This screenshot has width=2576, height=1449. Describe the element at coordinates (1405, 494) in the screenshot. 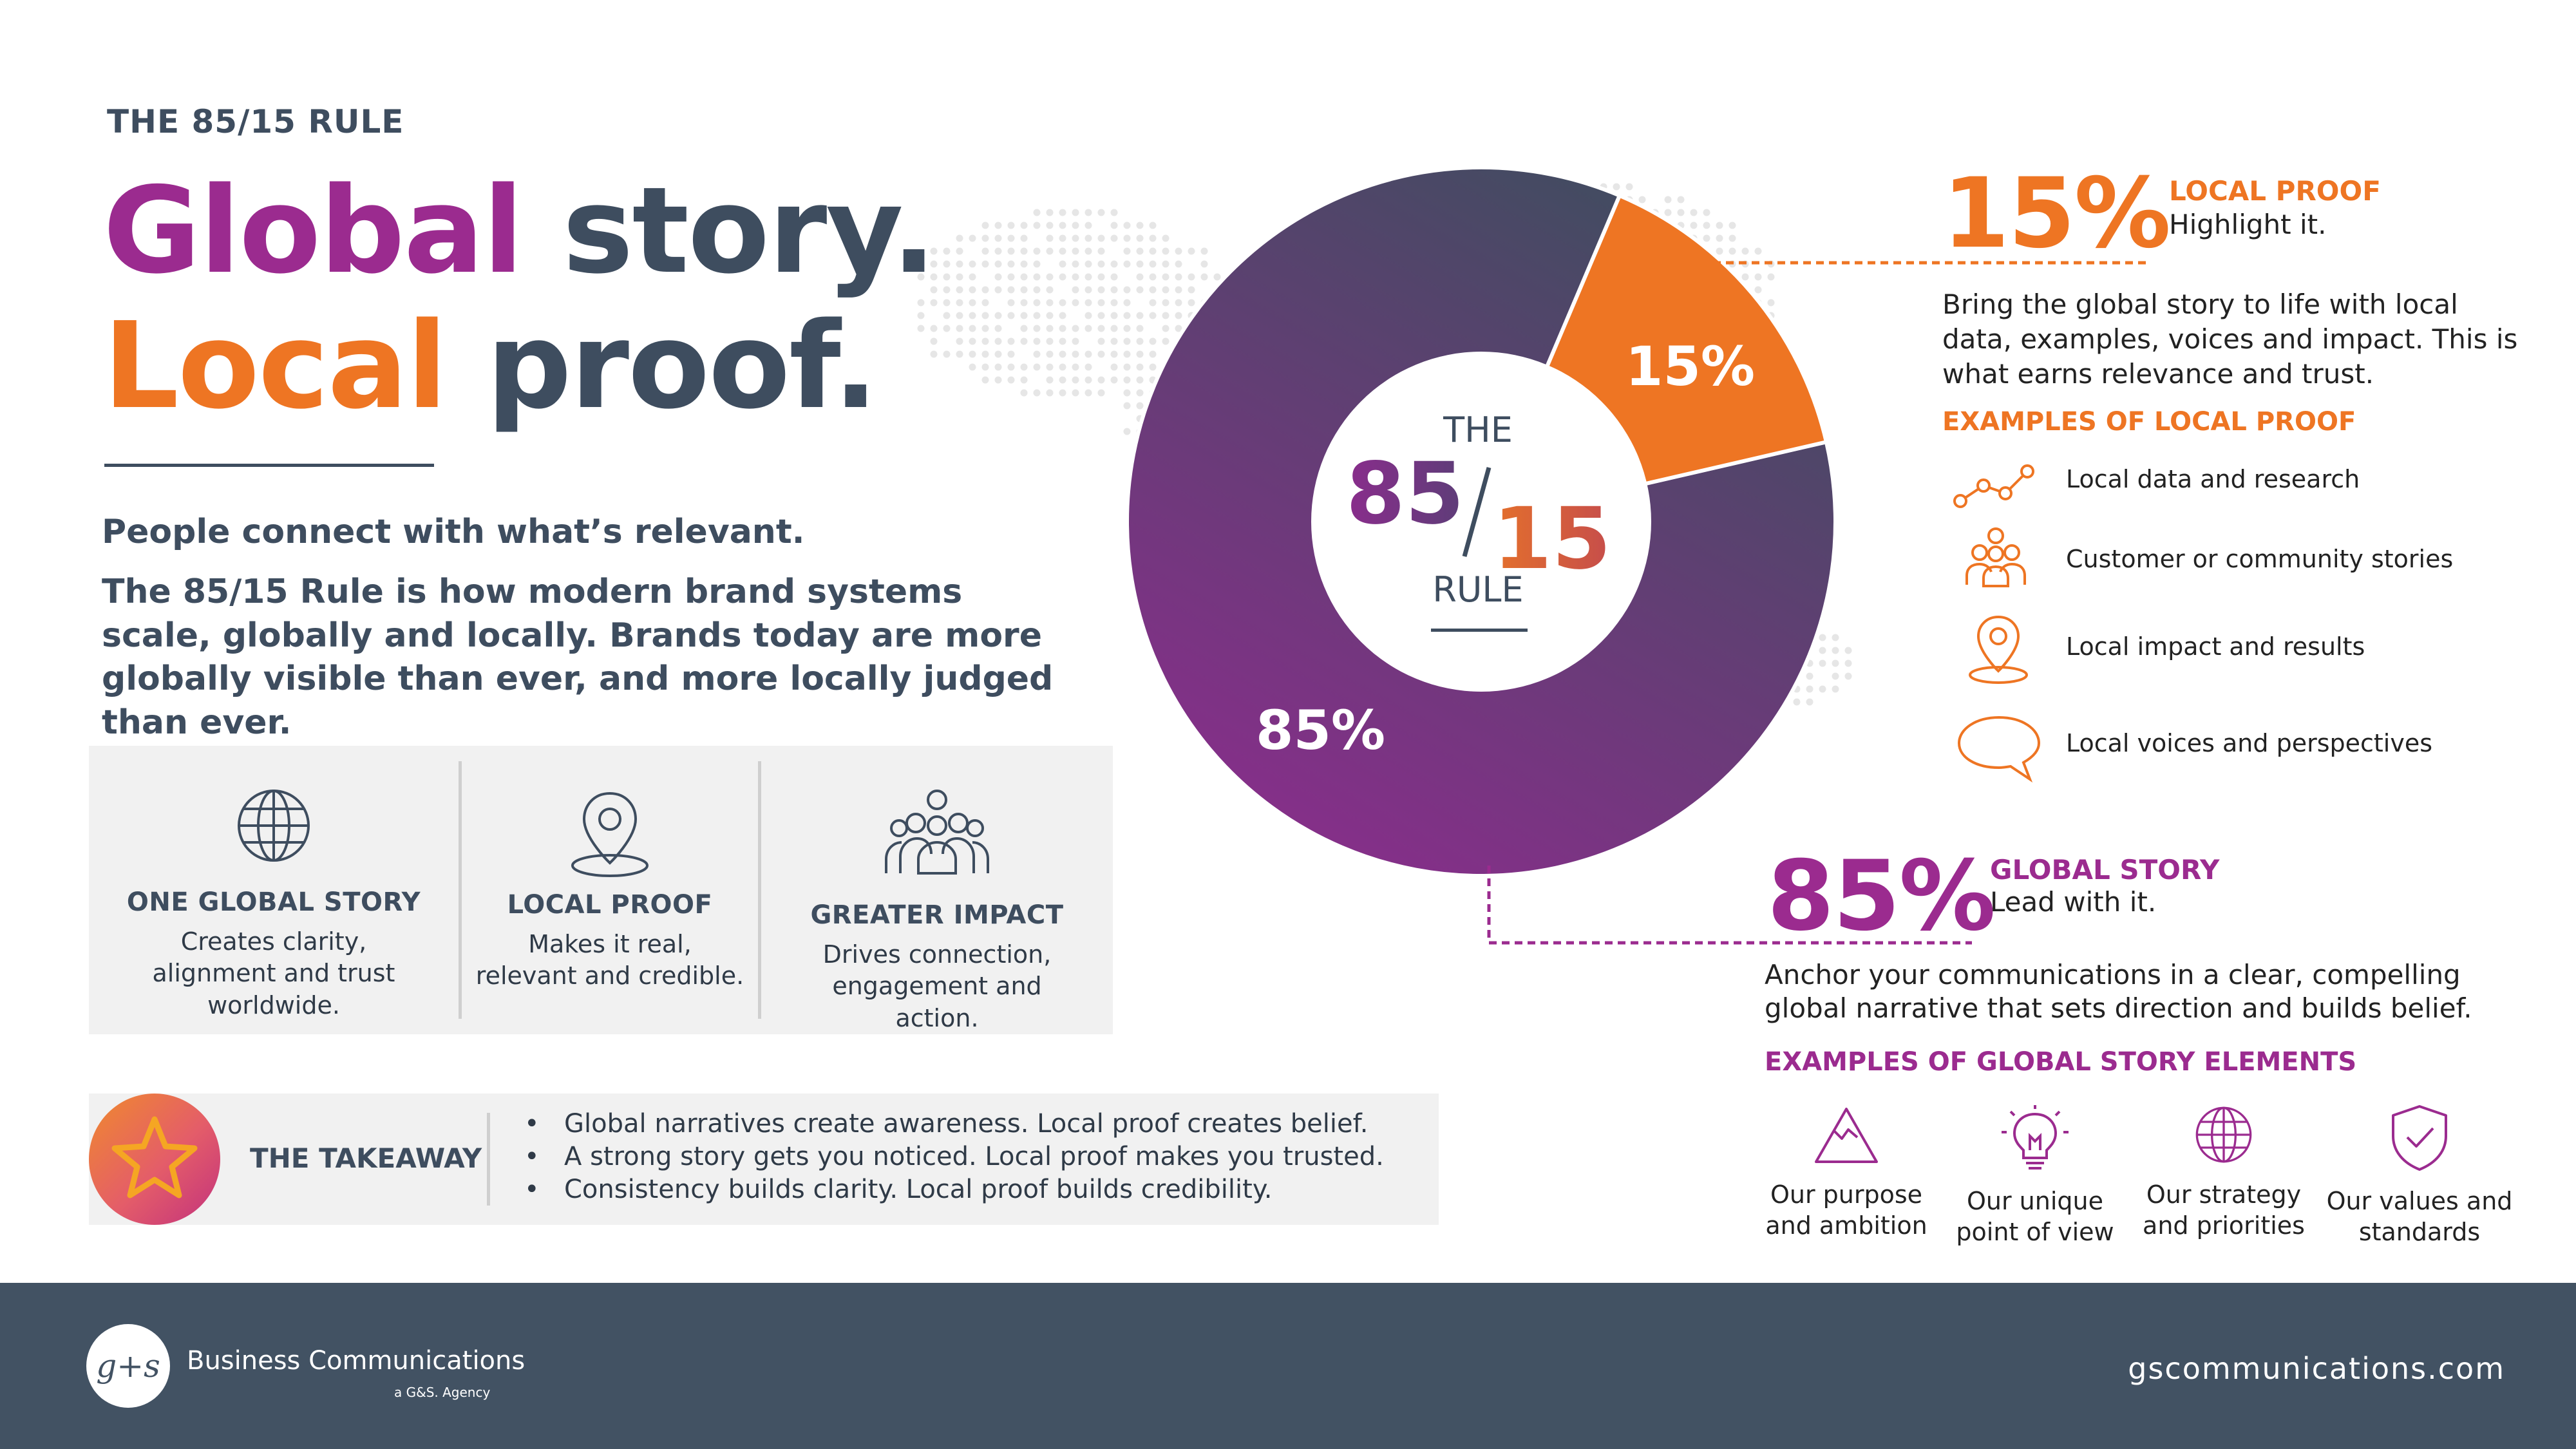

I see `center-label-85: 85` at that location.